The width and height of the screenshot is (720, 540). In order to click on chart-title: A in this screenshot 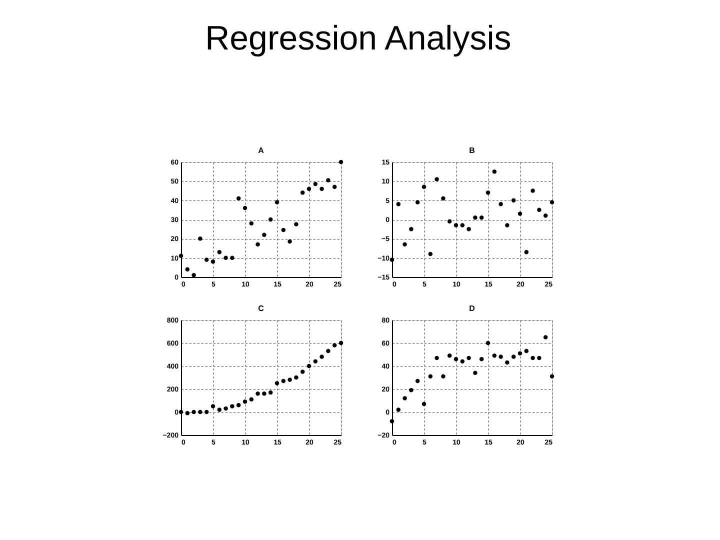, I will do `click(261, 150)`.